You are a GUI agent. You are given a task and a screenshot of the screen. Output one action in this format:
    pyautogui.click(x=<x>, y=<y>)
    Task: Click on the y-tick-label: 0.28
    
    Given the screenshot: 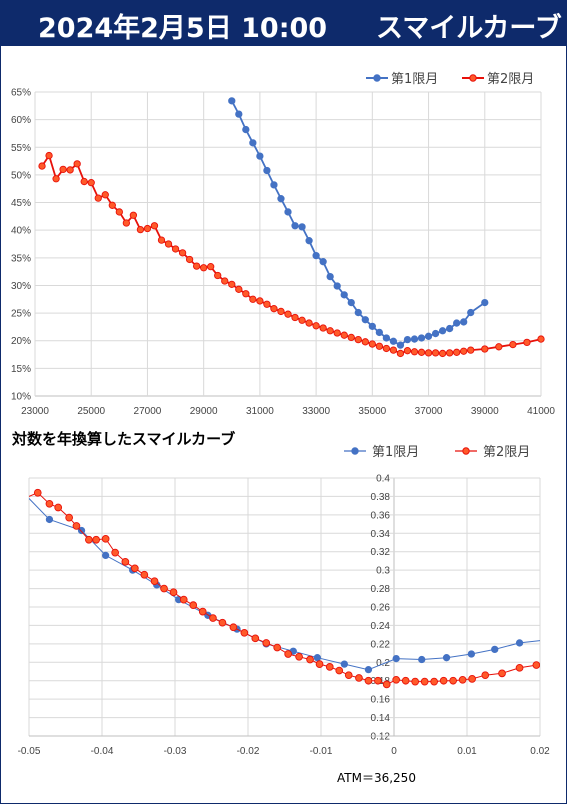 What is the action you would take?
    pyautogui.click(x=381, y=589)
    